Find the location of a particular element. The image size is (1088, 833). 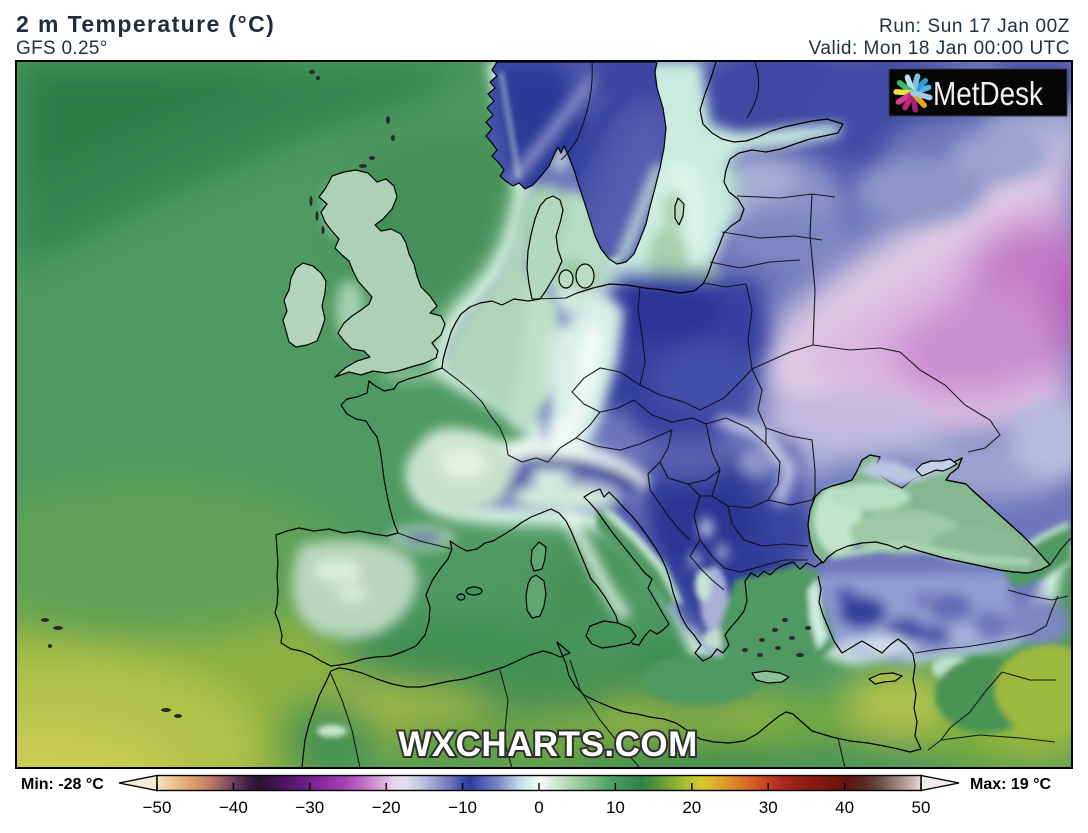

svg-text: −30 is located at coordinates (309, 807).